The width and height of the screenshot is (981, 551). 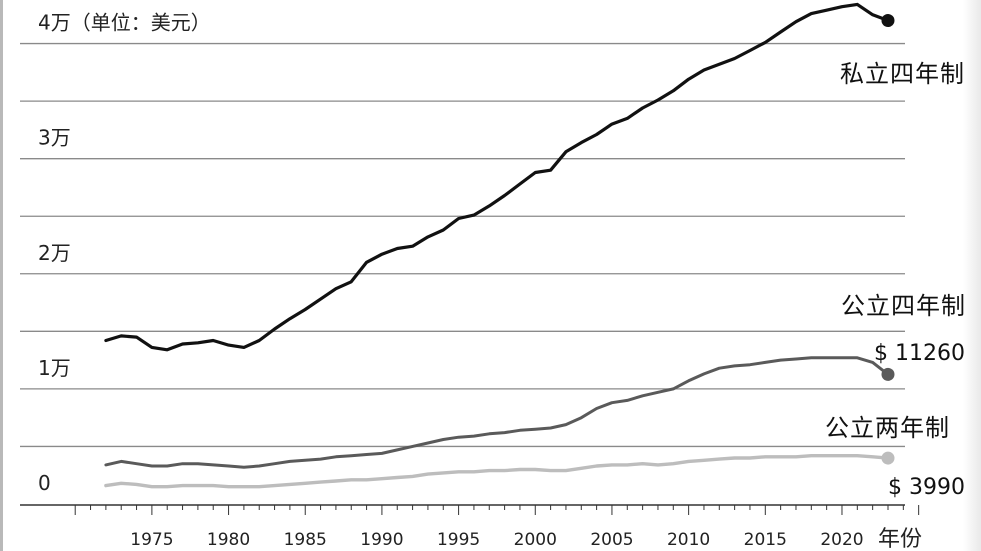 I want to click on series-name-label: 公立四年制, so click(x=903, y=306).